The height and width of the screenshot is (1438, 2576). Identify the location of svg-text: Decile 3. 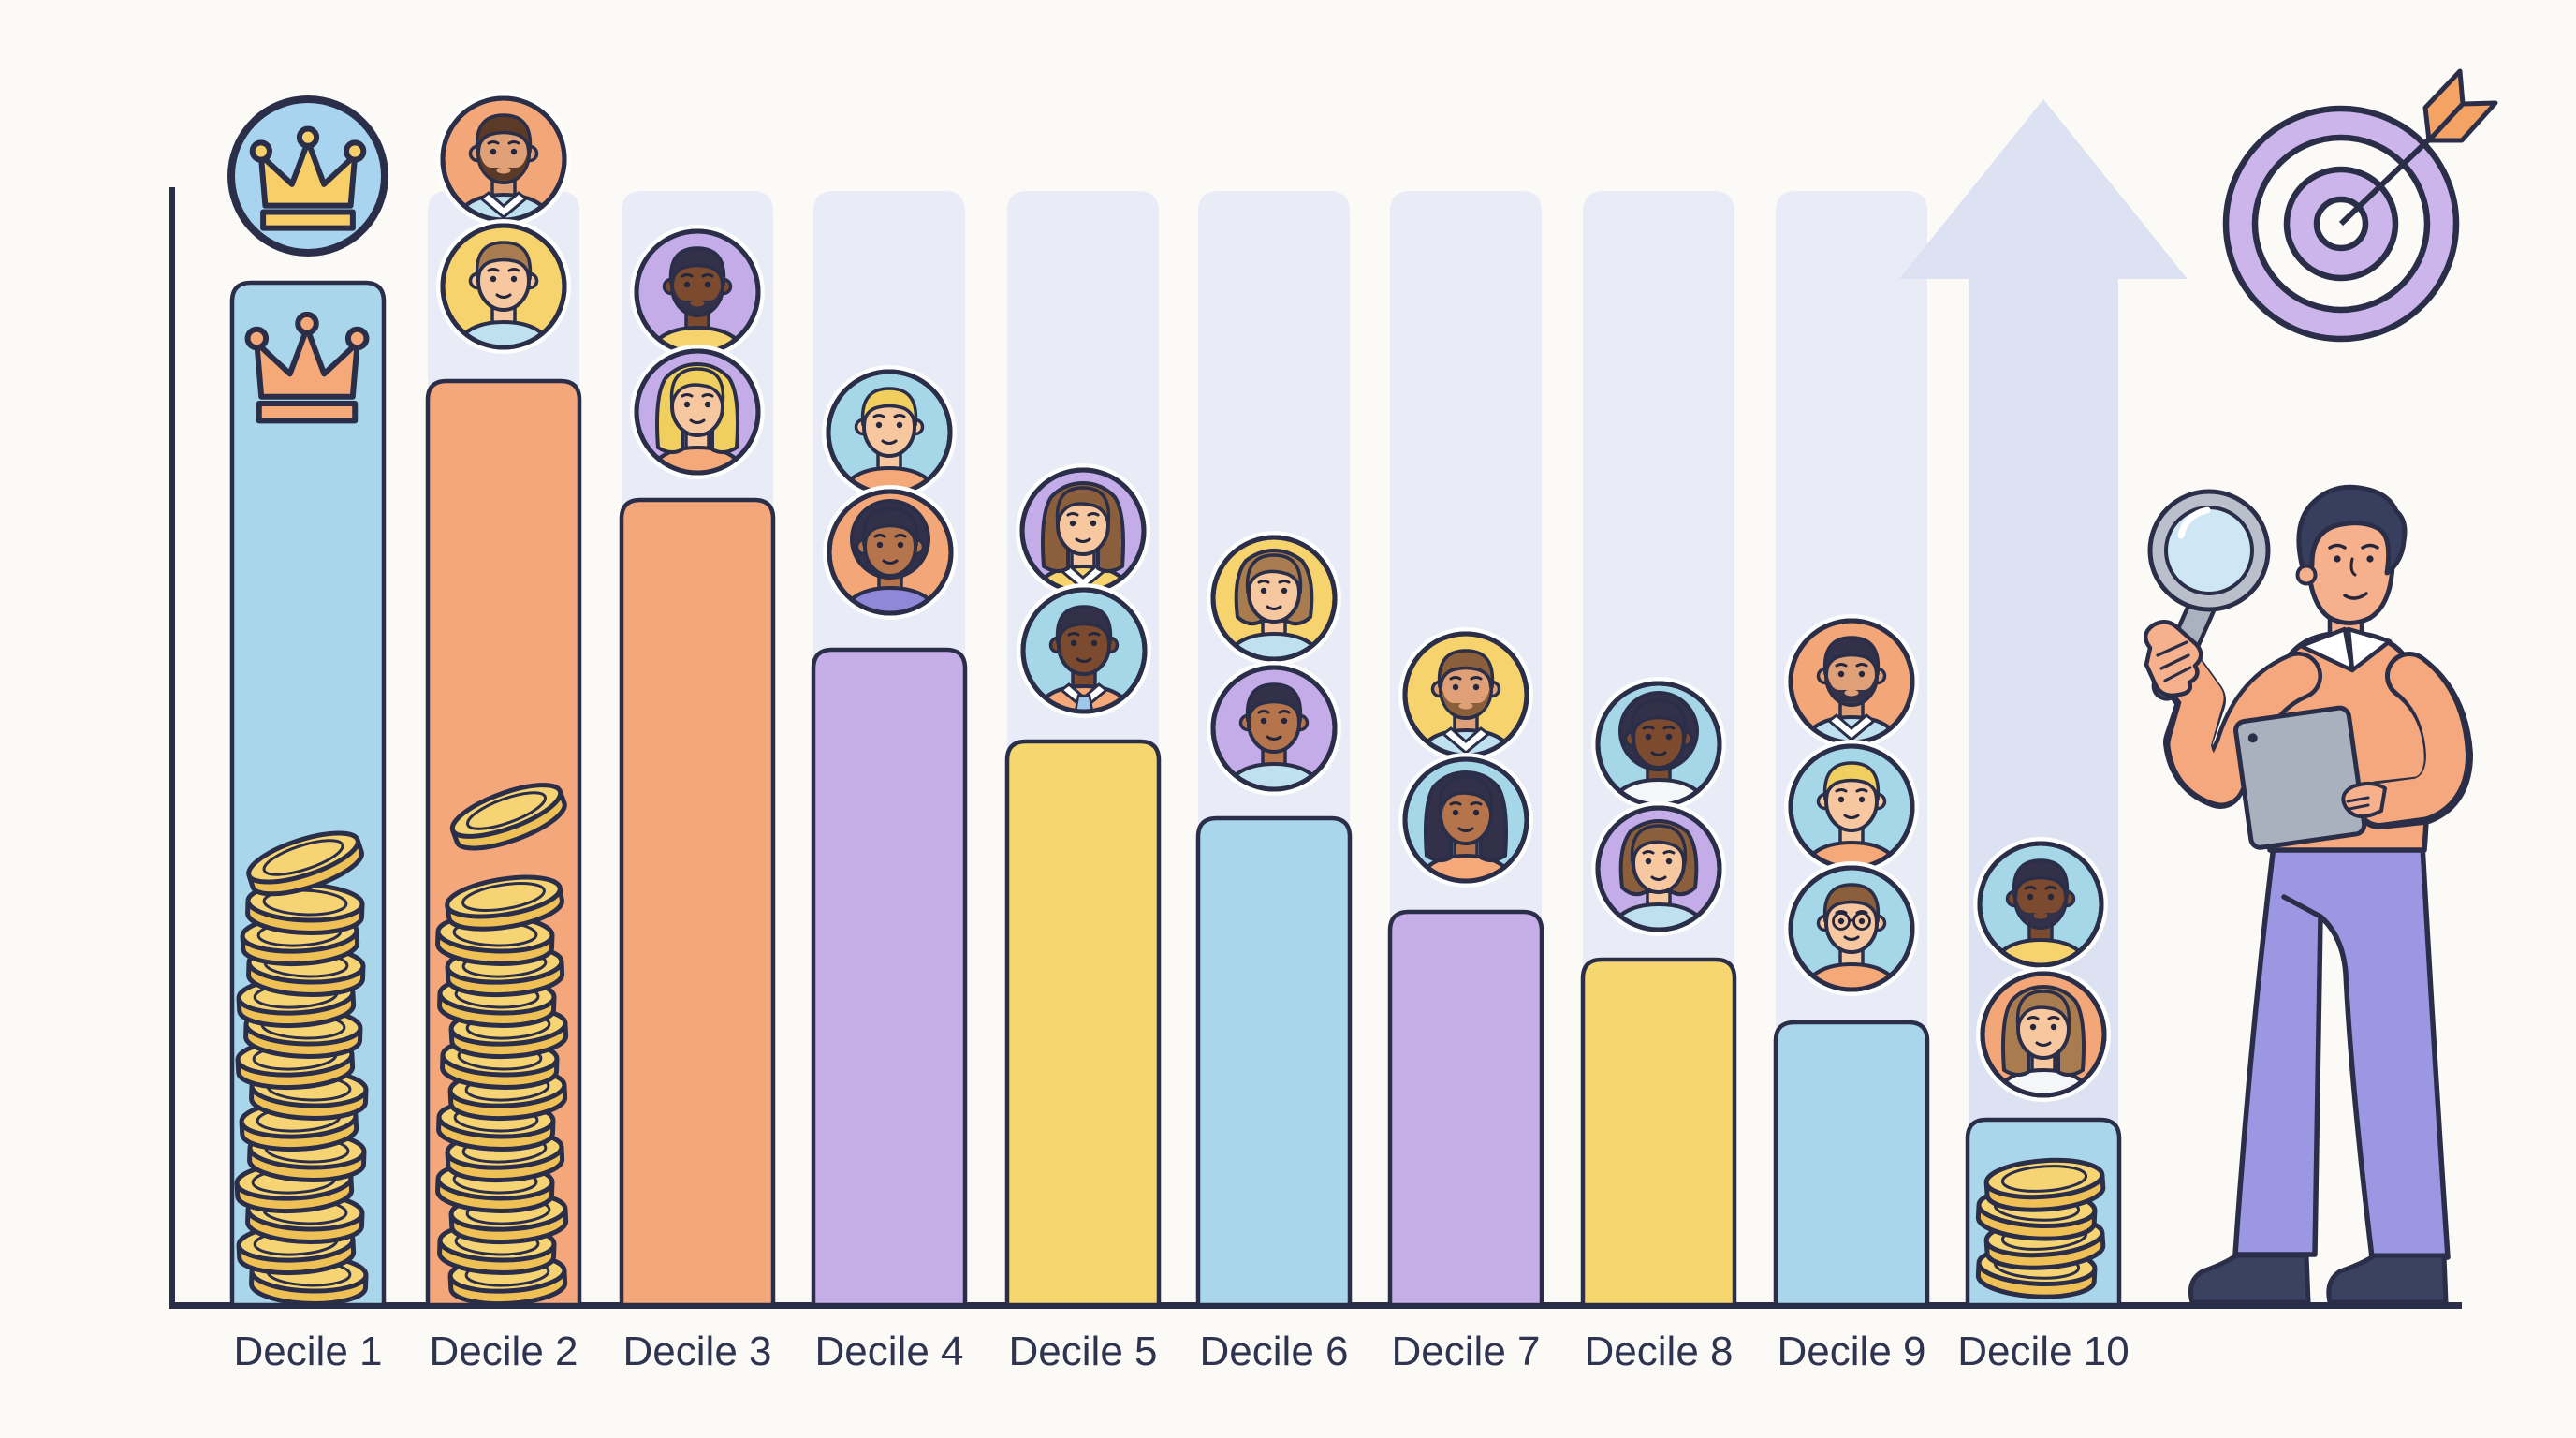
(697, 1351).